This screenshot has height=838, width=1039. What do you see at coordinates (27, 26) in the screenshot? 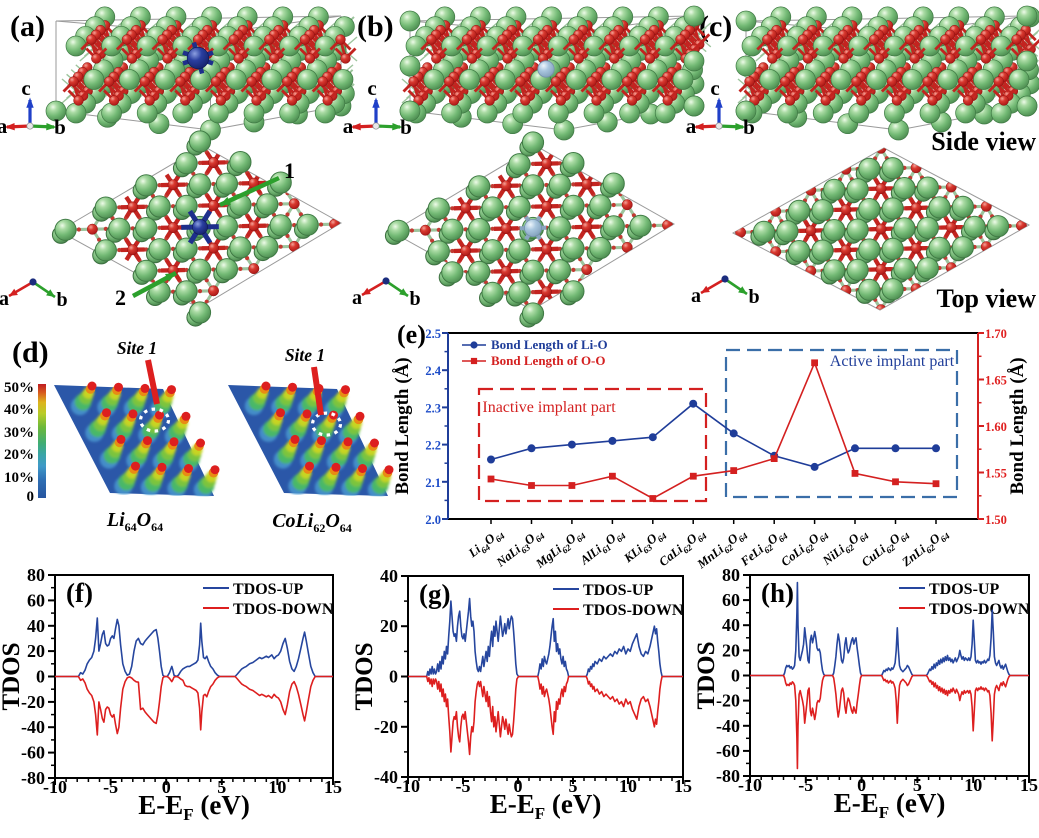
I see `svg-text: (a)` at bounding box center [27, 26].